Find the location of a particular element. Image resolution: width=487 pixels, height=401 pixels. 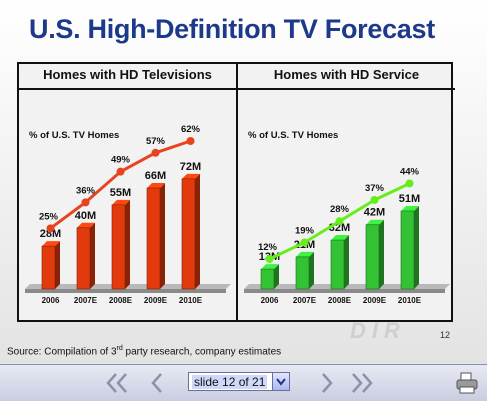

watermark-logo: DIR is located at coordinates (378, 330).